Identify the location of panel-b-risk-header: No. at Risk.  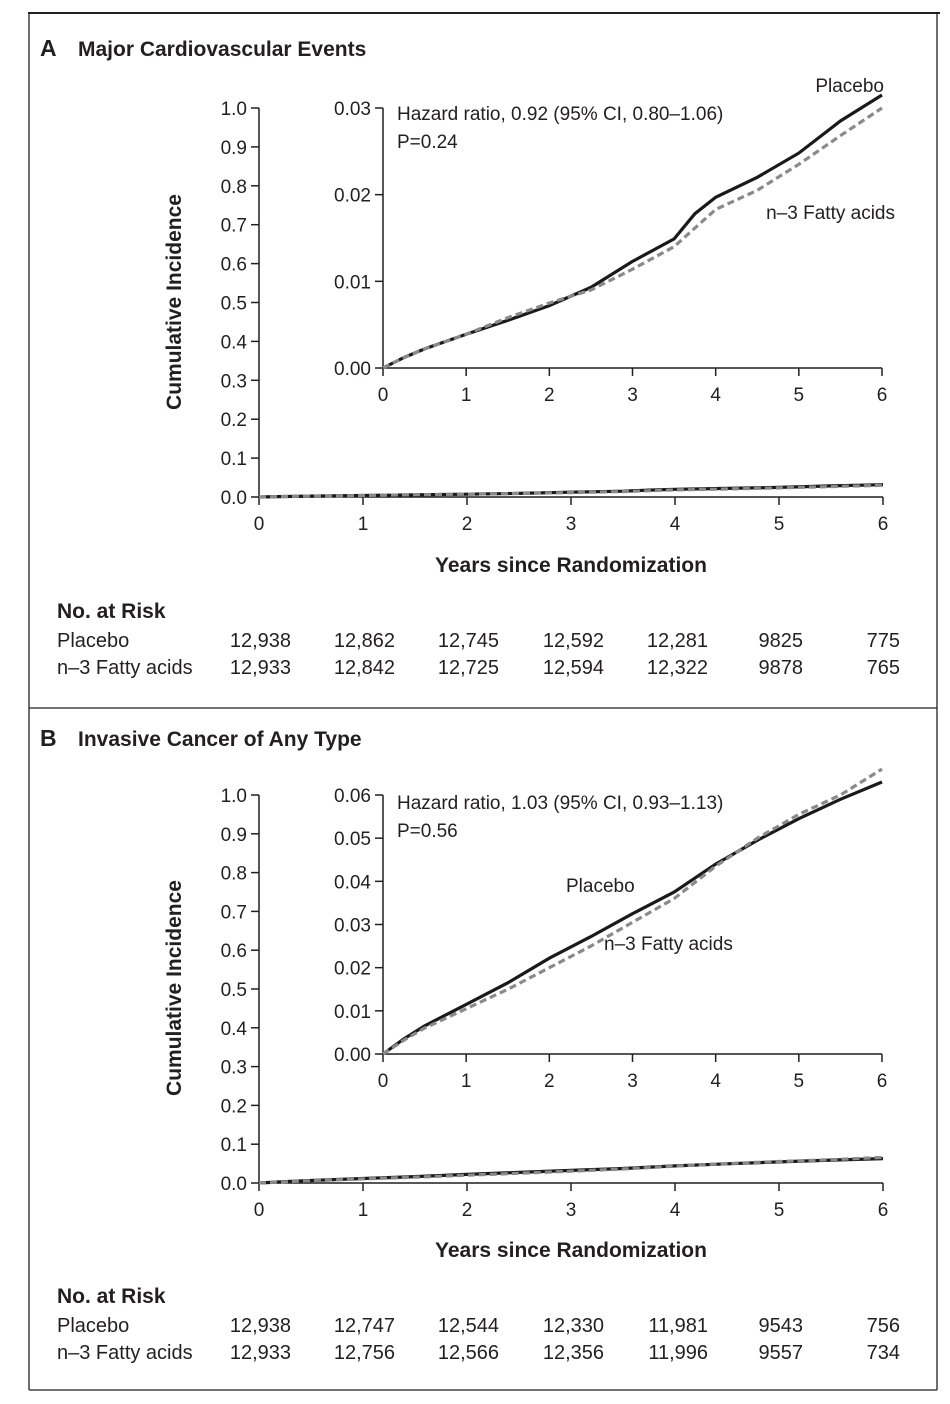
(111, 1296).